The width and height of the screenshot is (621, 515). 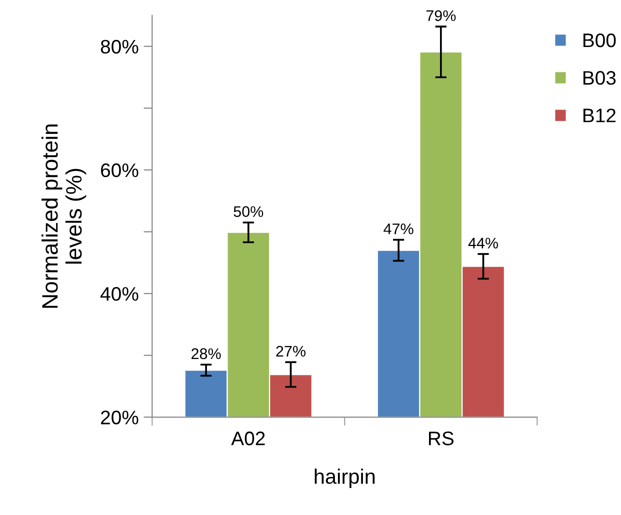 I want to click on y-tick-label: 40%, so click(x=119, y=294).